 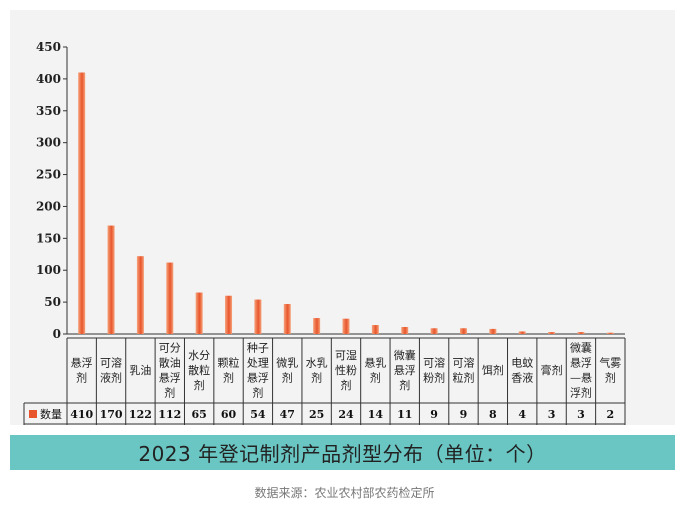 I want to click on y-tick-label: 50, so click(x=52, y=302).